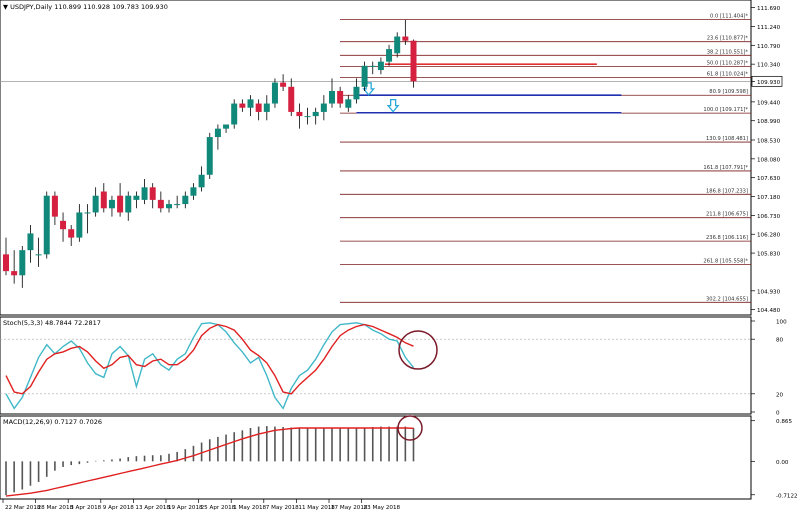 Image resolution: width=800 pixels, height=517 pixels. Describe the element at coordinates (769, 236) in the screenshot. I see `price-tick-label: 106.280` at that location.